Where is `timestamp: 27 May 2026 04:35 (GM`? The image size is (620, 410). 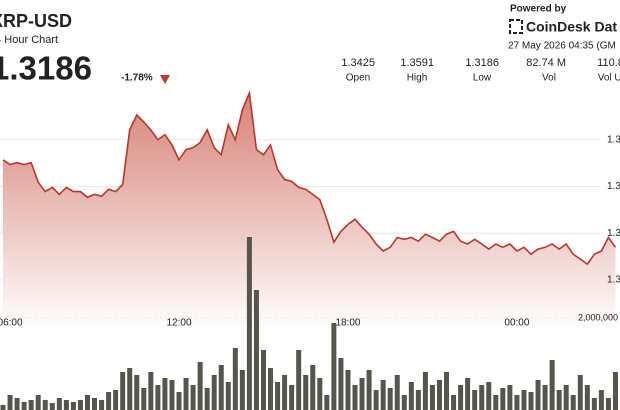
timestamp: 27 May 2026 04:35 (GM is located at coordinates (562, 46).